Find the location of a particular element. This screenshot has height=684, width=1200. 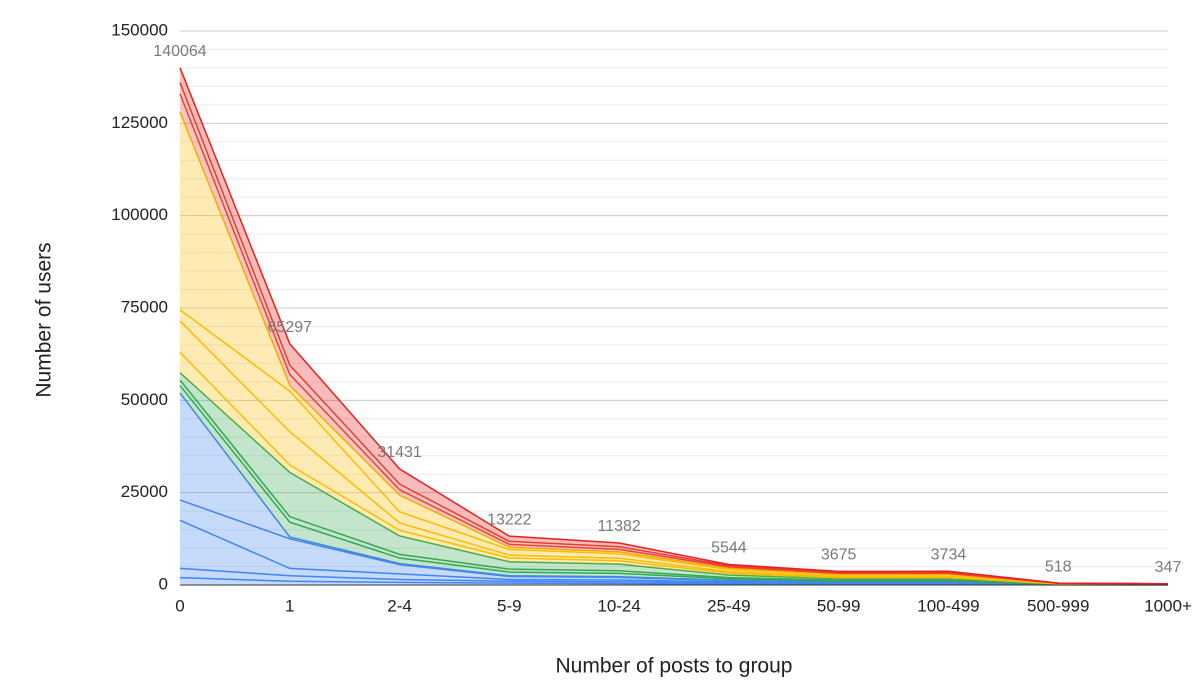

y-tick-label: 25000 is located at coordinates (144, 491).